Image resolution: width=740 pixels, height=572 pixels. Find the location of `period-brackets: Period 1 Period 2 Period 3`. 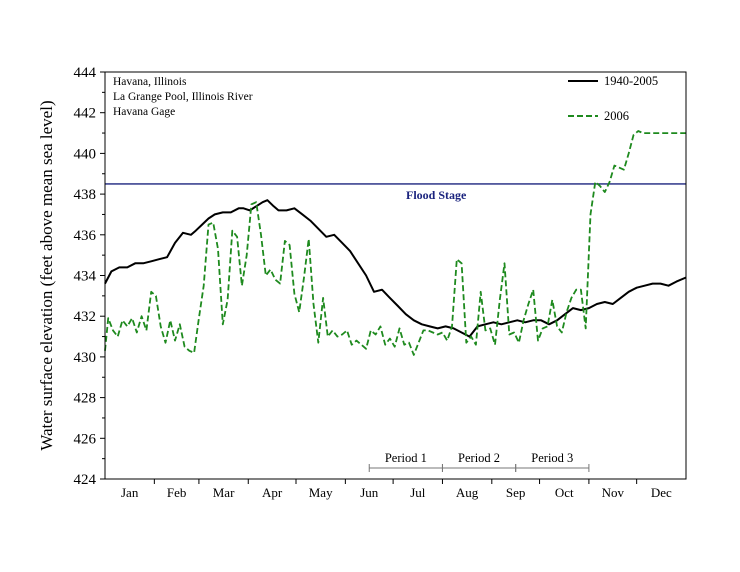

period-brackets: Period 1 Period 2 Period 3 is located at coordinates (479, 461).